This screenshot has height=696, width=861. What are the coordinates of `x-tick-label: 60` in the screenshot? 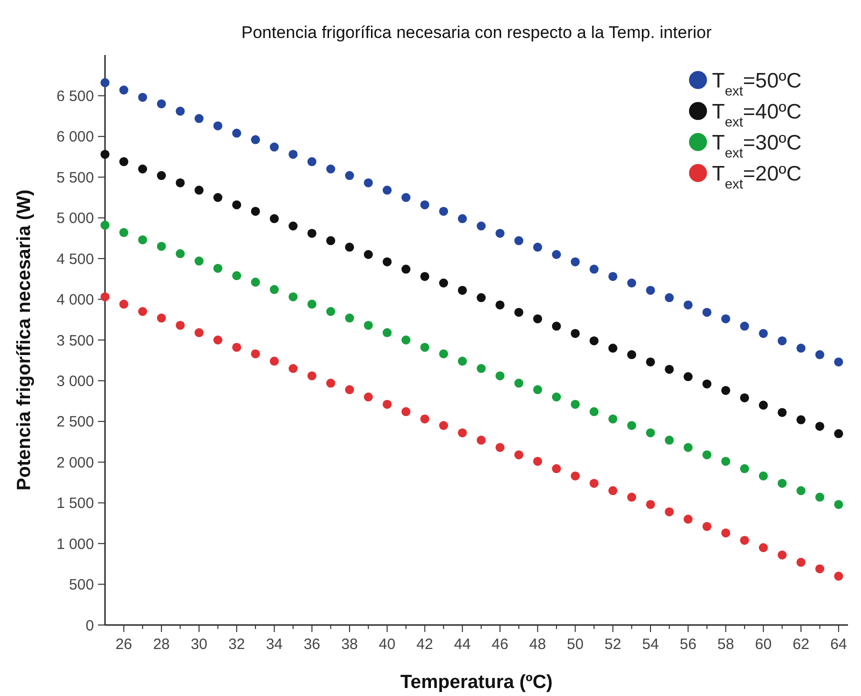 It's located at (763, 644).